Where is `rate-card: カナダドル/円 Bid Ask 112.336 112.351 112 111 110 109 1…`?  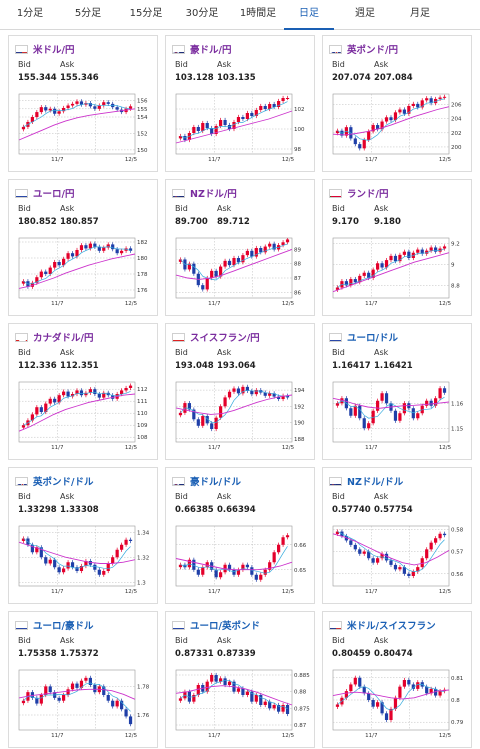
rate-card: カナダドル/円 Bid Ask 112.336 112.351 112 111 110 109 1… is located at coordinates (83, 391).